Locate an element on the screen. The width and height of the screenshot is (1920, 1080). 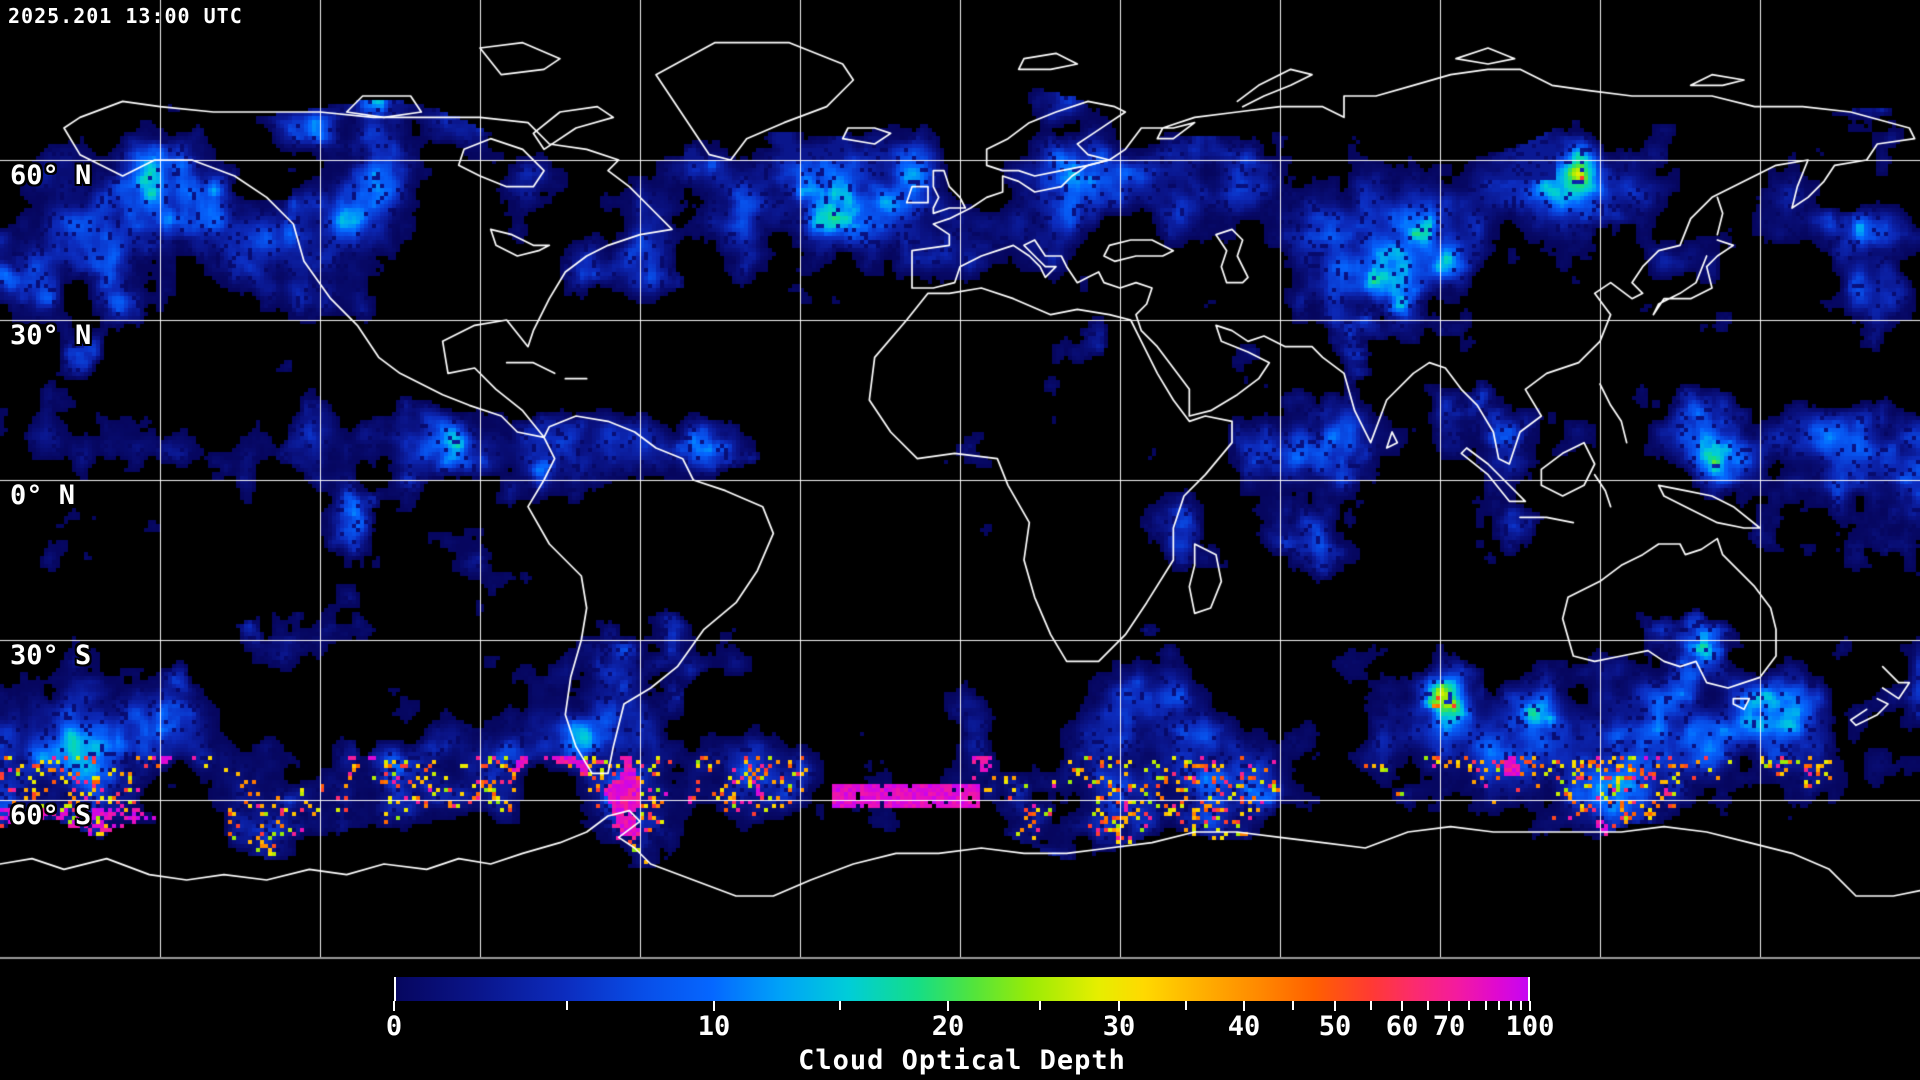
latitude-label-60n: 60° N is located at coordinates (51, 175).